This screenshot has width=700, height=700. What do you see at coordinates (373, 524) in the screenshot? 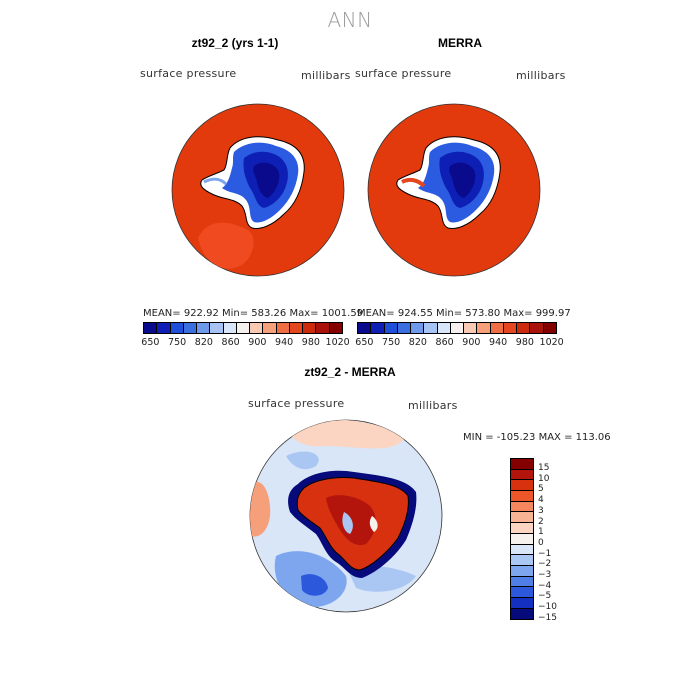
I see `panel3-continent-neutral-patch` at bounding box center [373, 524].